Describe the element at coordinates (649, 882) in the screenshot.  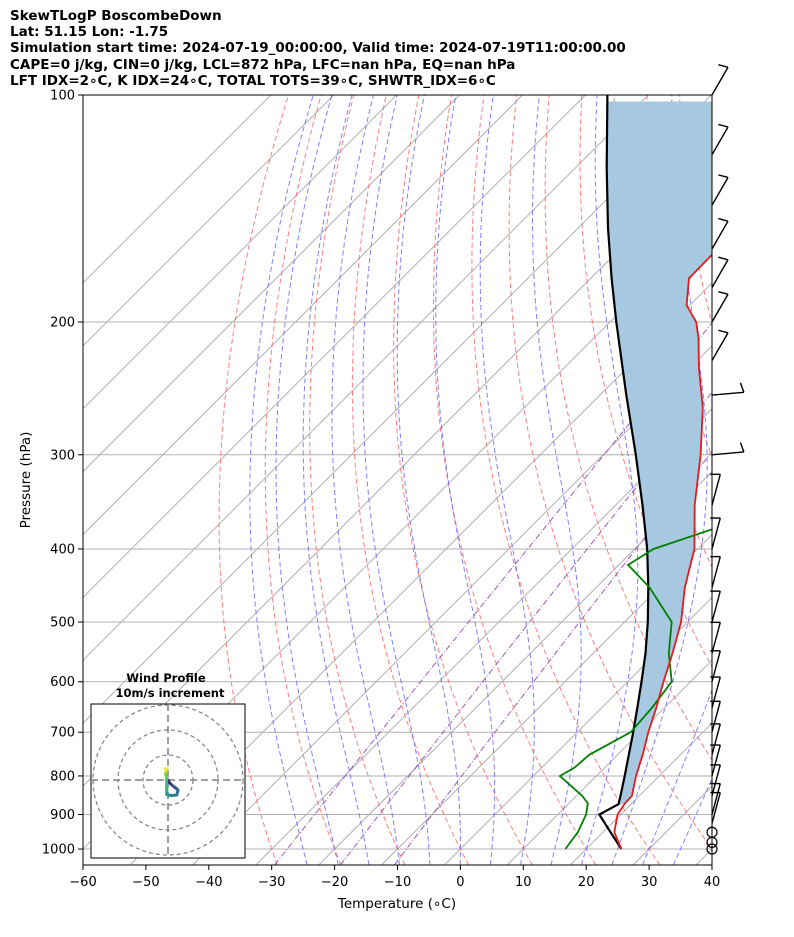
I see `x-tick-label: 30` at that location.